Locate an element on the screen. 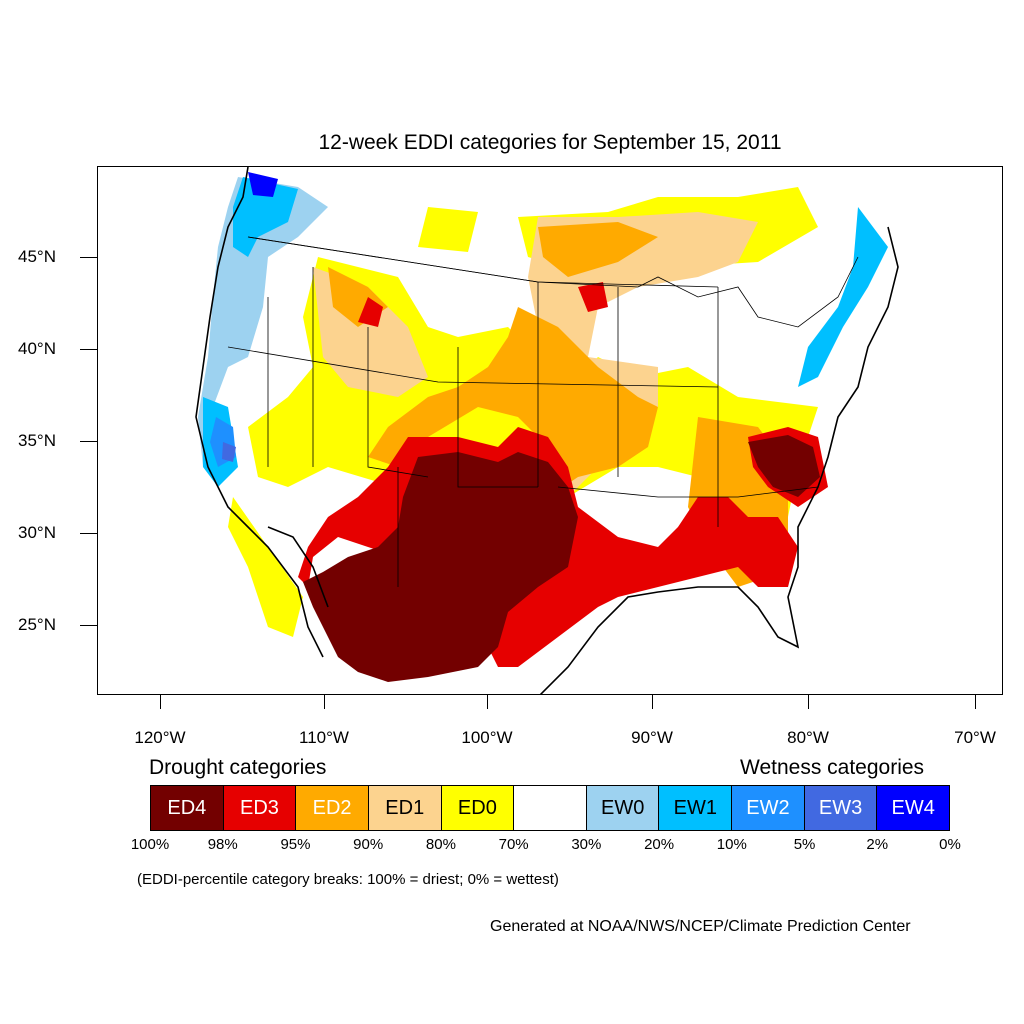  legend-colorbar: ED4 ED3 ED2 ED1 ED0 EW0 EW1 EW2 EW3 EW4 is located at coordinates (550, 808).